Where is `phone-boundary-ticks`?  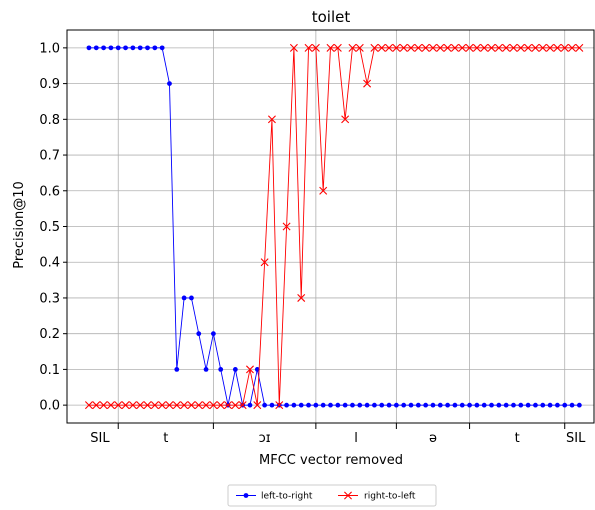
phone-boundary-ticks is located at coordinates (341, 426).